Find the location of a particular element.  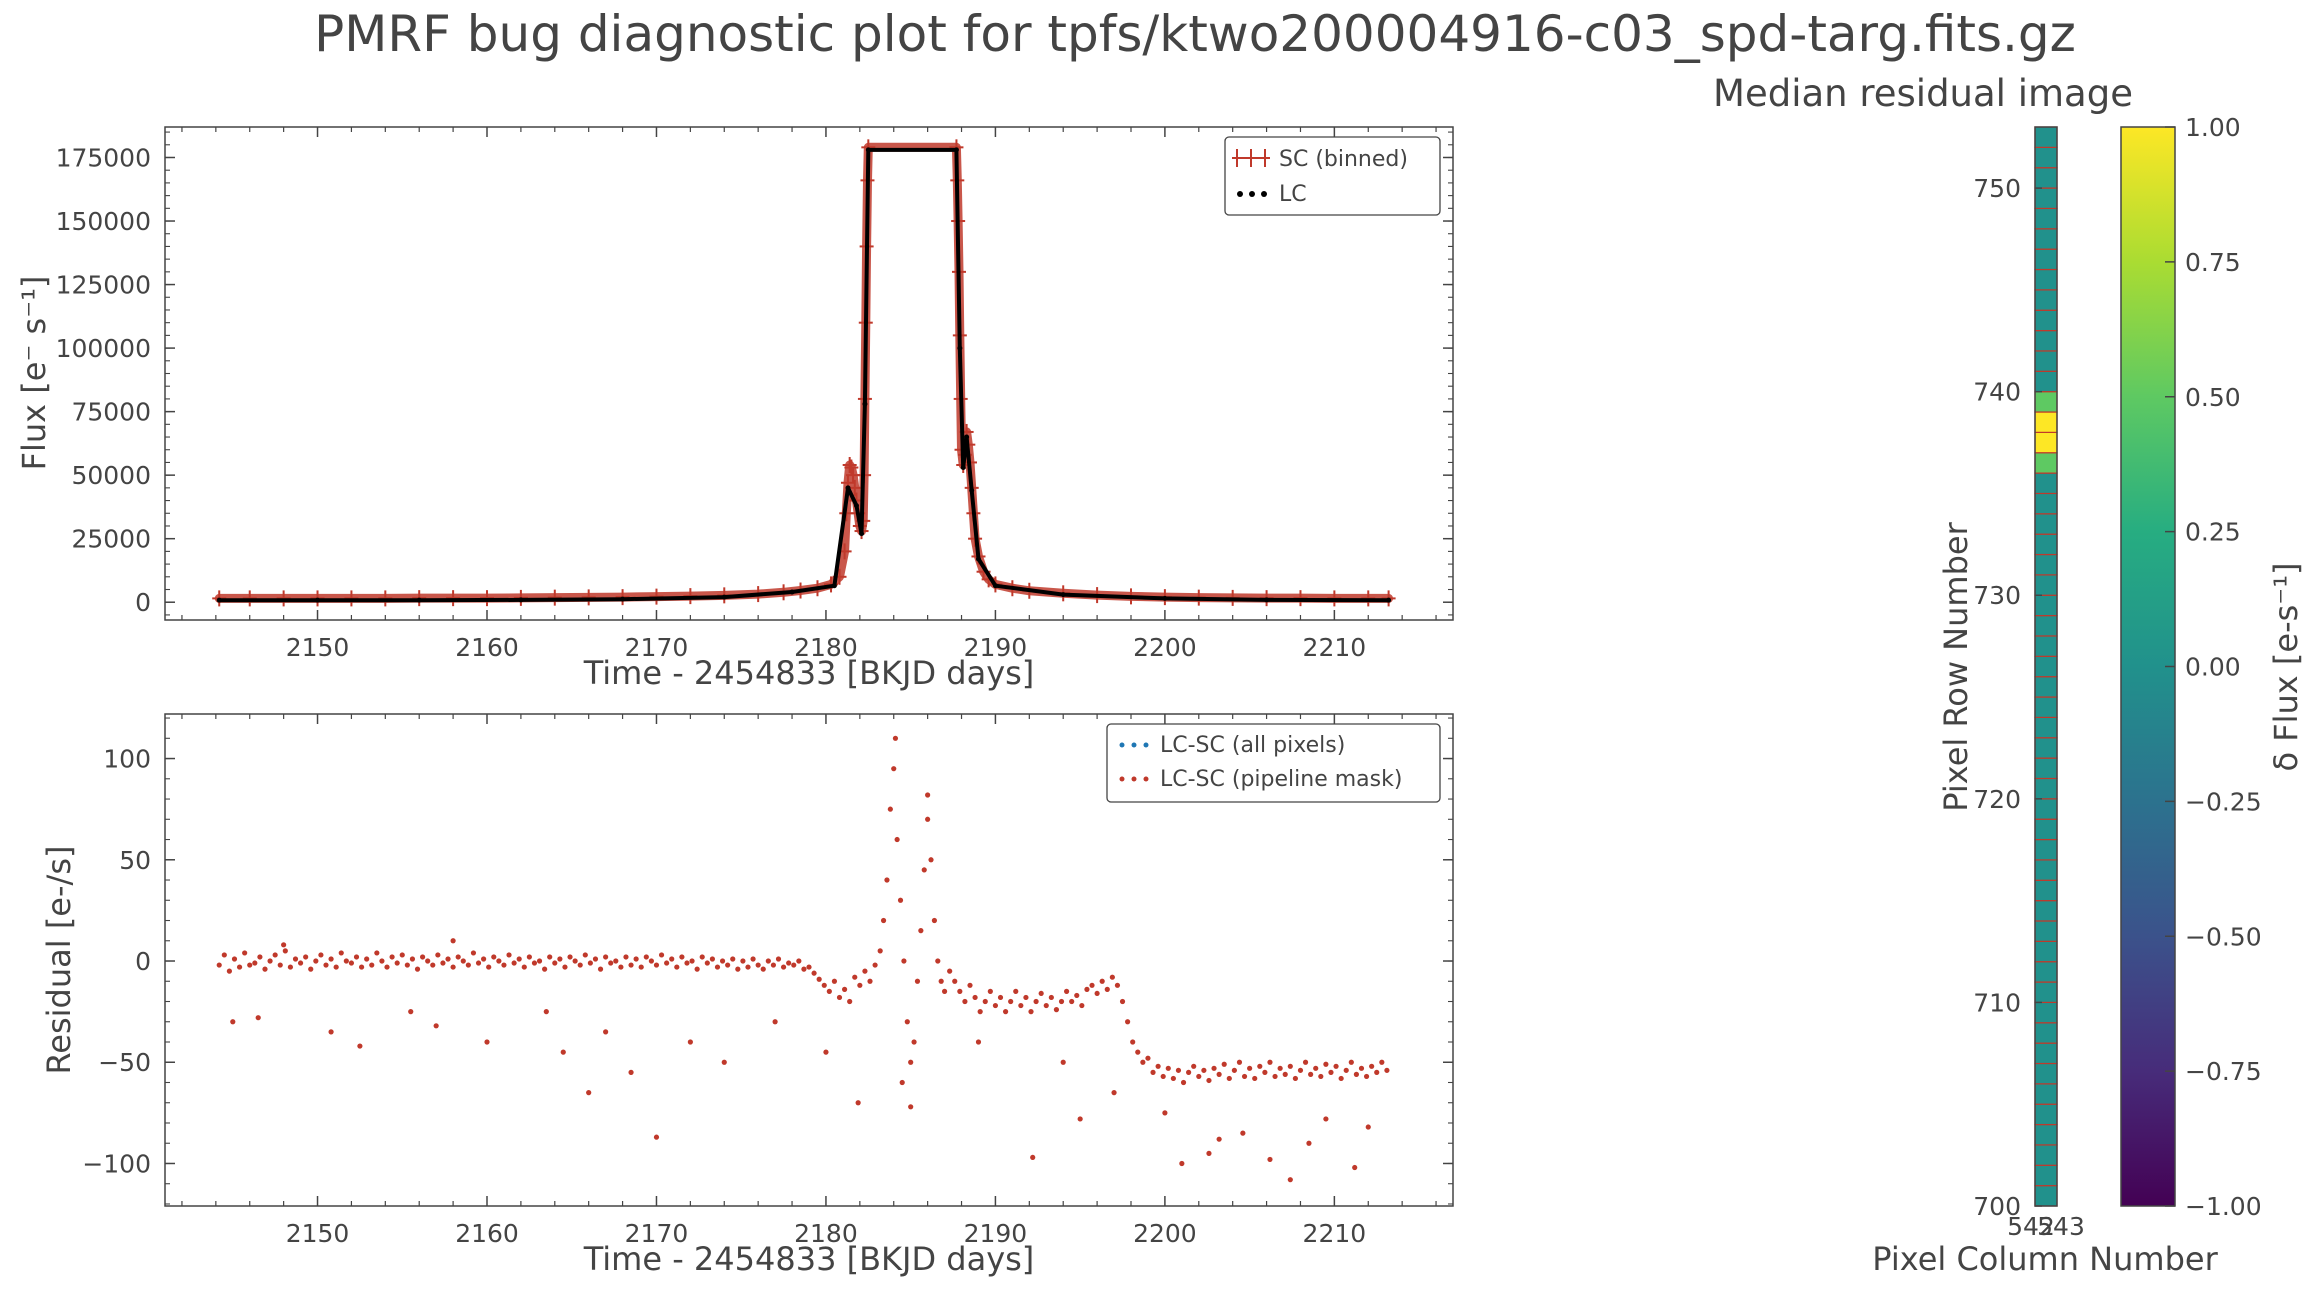

legend-all-pixels-label: LC-SC (all pixels) is located at coordinates (1252, 745).